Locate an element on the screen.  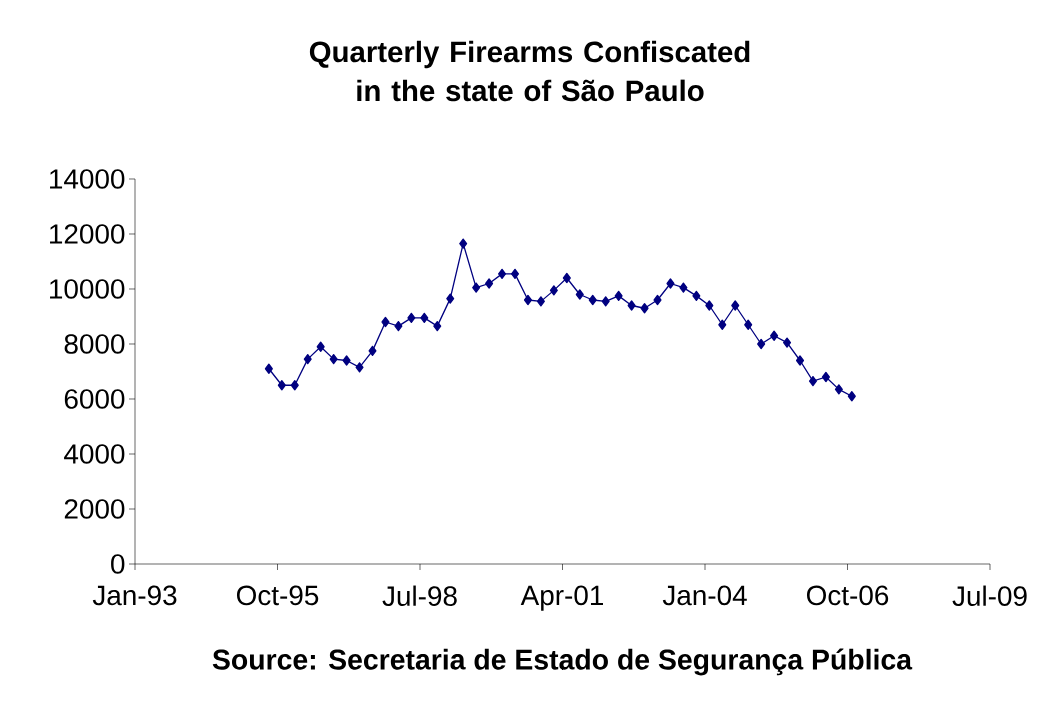
y-tick-label: 8000 is located at coordinates (94, 344).